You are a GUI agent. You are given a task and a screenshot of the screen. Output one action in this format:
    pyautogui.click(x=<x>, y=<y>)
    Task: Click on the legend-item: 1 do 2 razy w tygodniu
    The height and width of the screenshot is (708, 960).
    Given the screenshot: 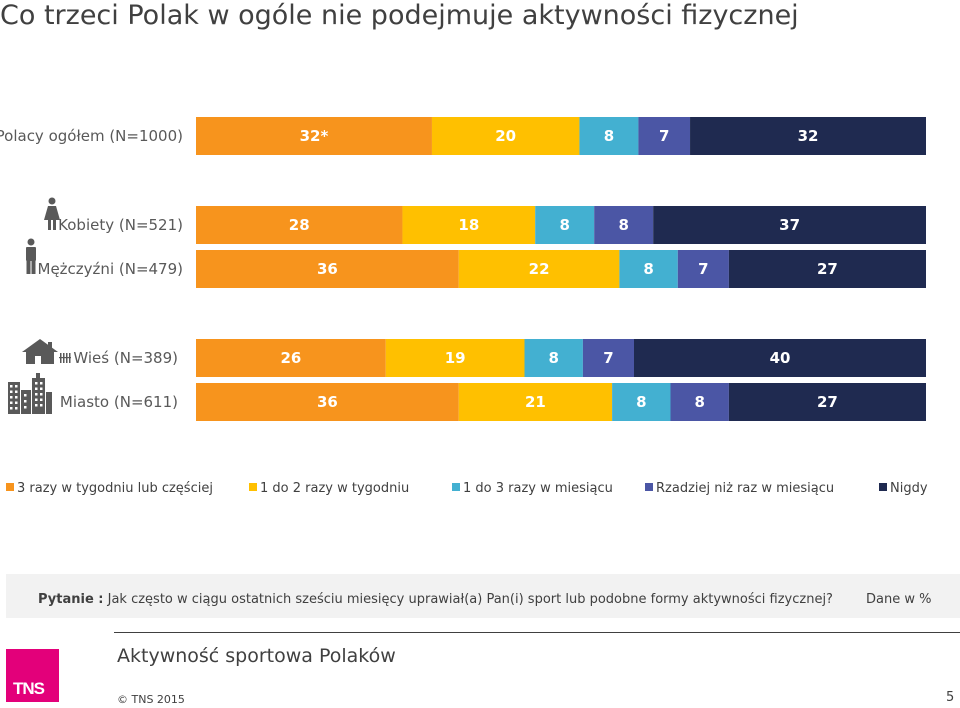 What is the action you would take?
    pyautogui.click(x=329, y=488)
    